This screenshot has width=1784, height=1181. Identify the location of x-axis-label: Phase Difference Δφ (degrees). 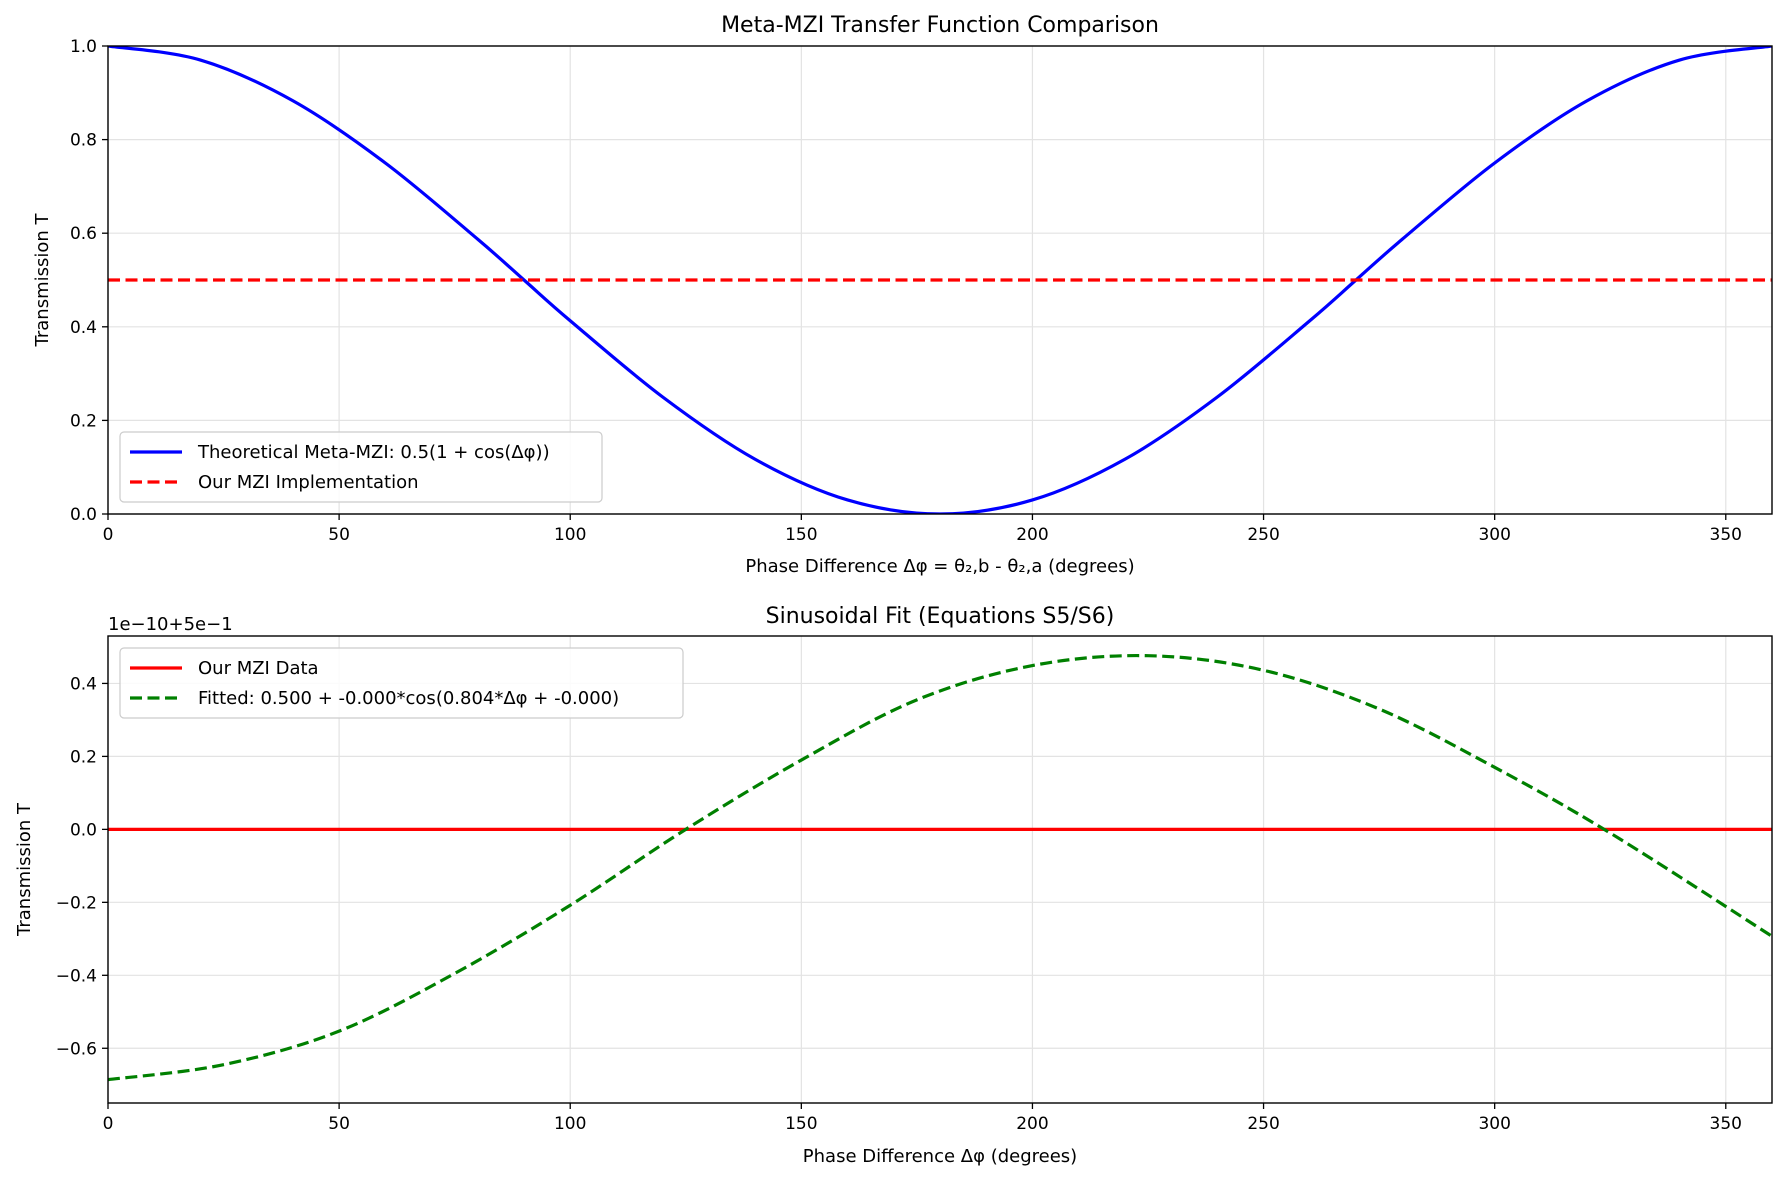
(940, 1156).